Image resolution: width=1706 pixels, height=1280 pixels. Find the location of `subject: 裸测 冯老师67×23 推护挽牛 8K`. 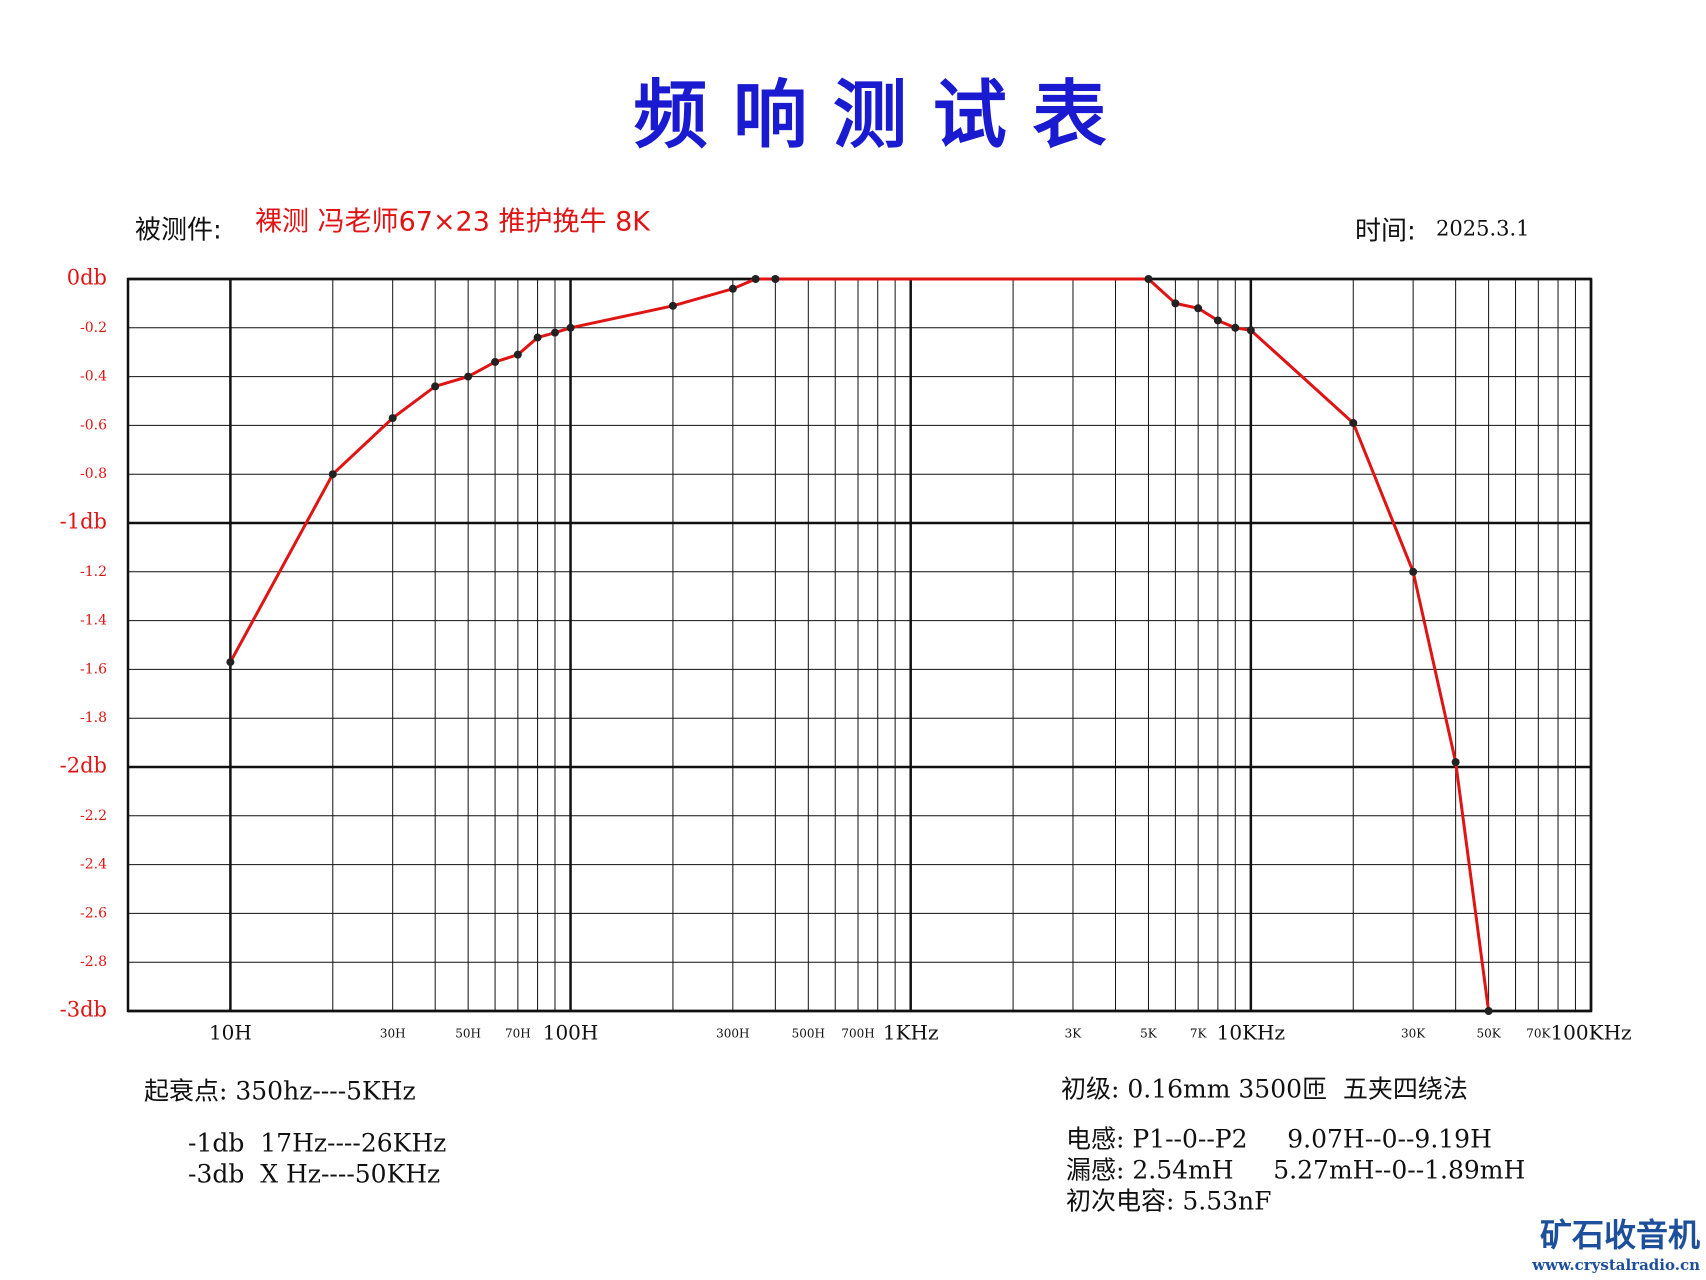

subject: 裸测 冯老师67×23 推护挽牛 8K is located at coordinates (453, 222).